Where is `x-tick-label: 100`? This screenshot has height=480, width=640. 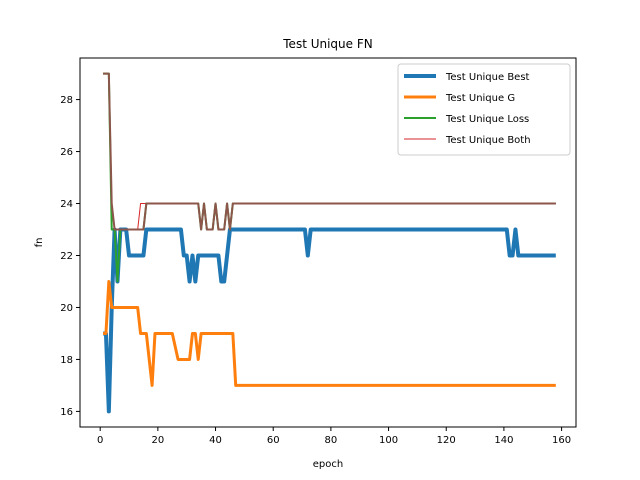
x-tick-label: 100 is located at coordinates (388, 440).